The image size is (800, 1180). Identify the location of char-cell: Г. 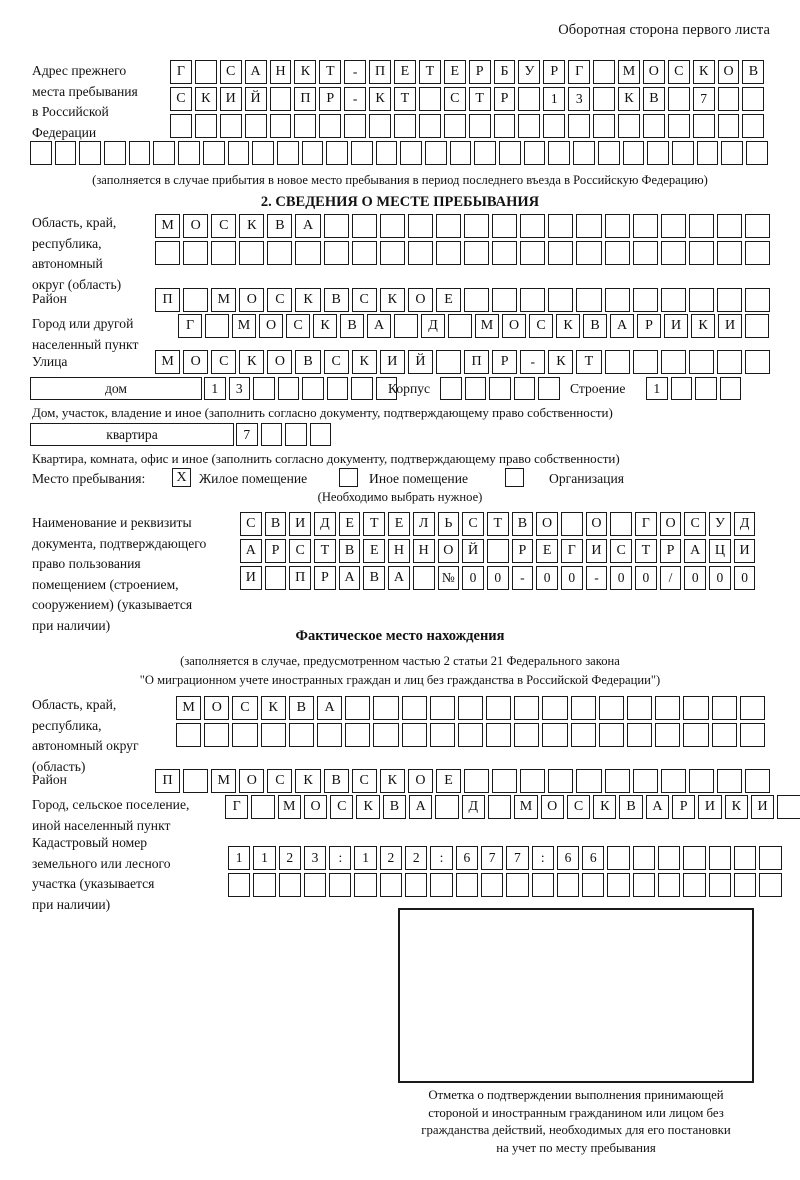
(237, 807).